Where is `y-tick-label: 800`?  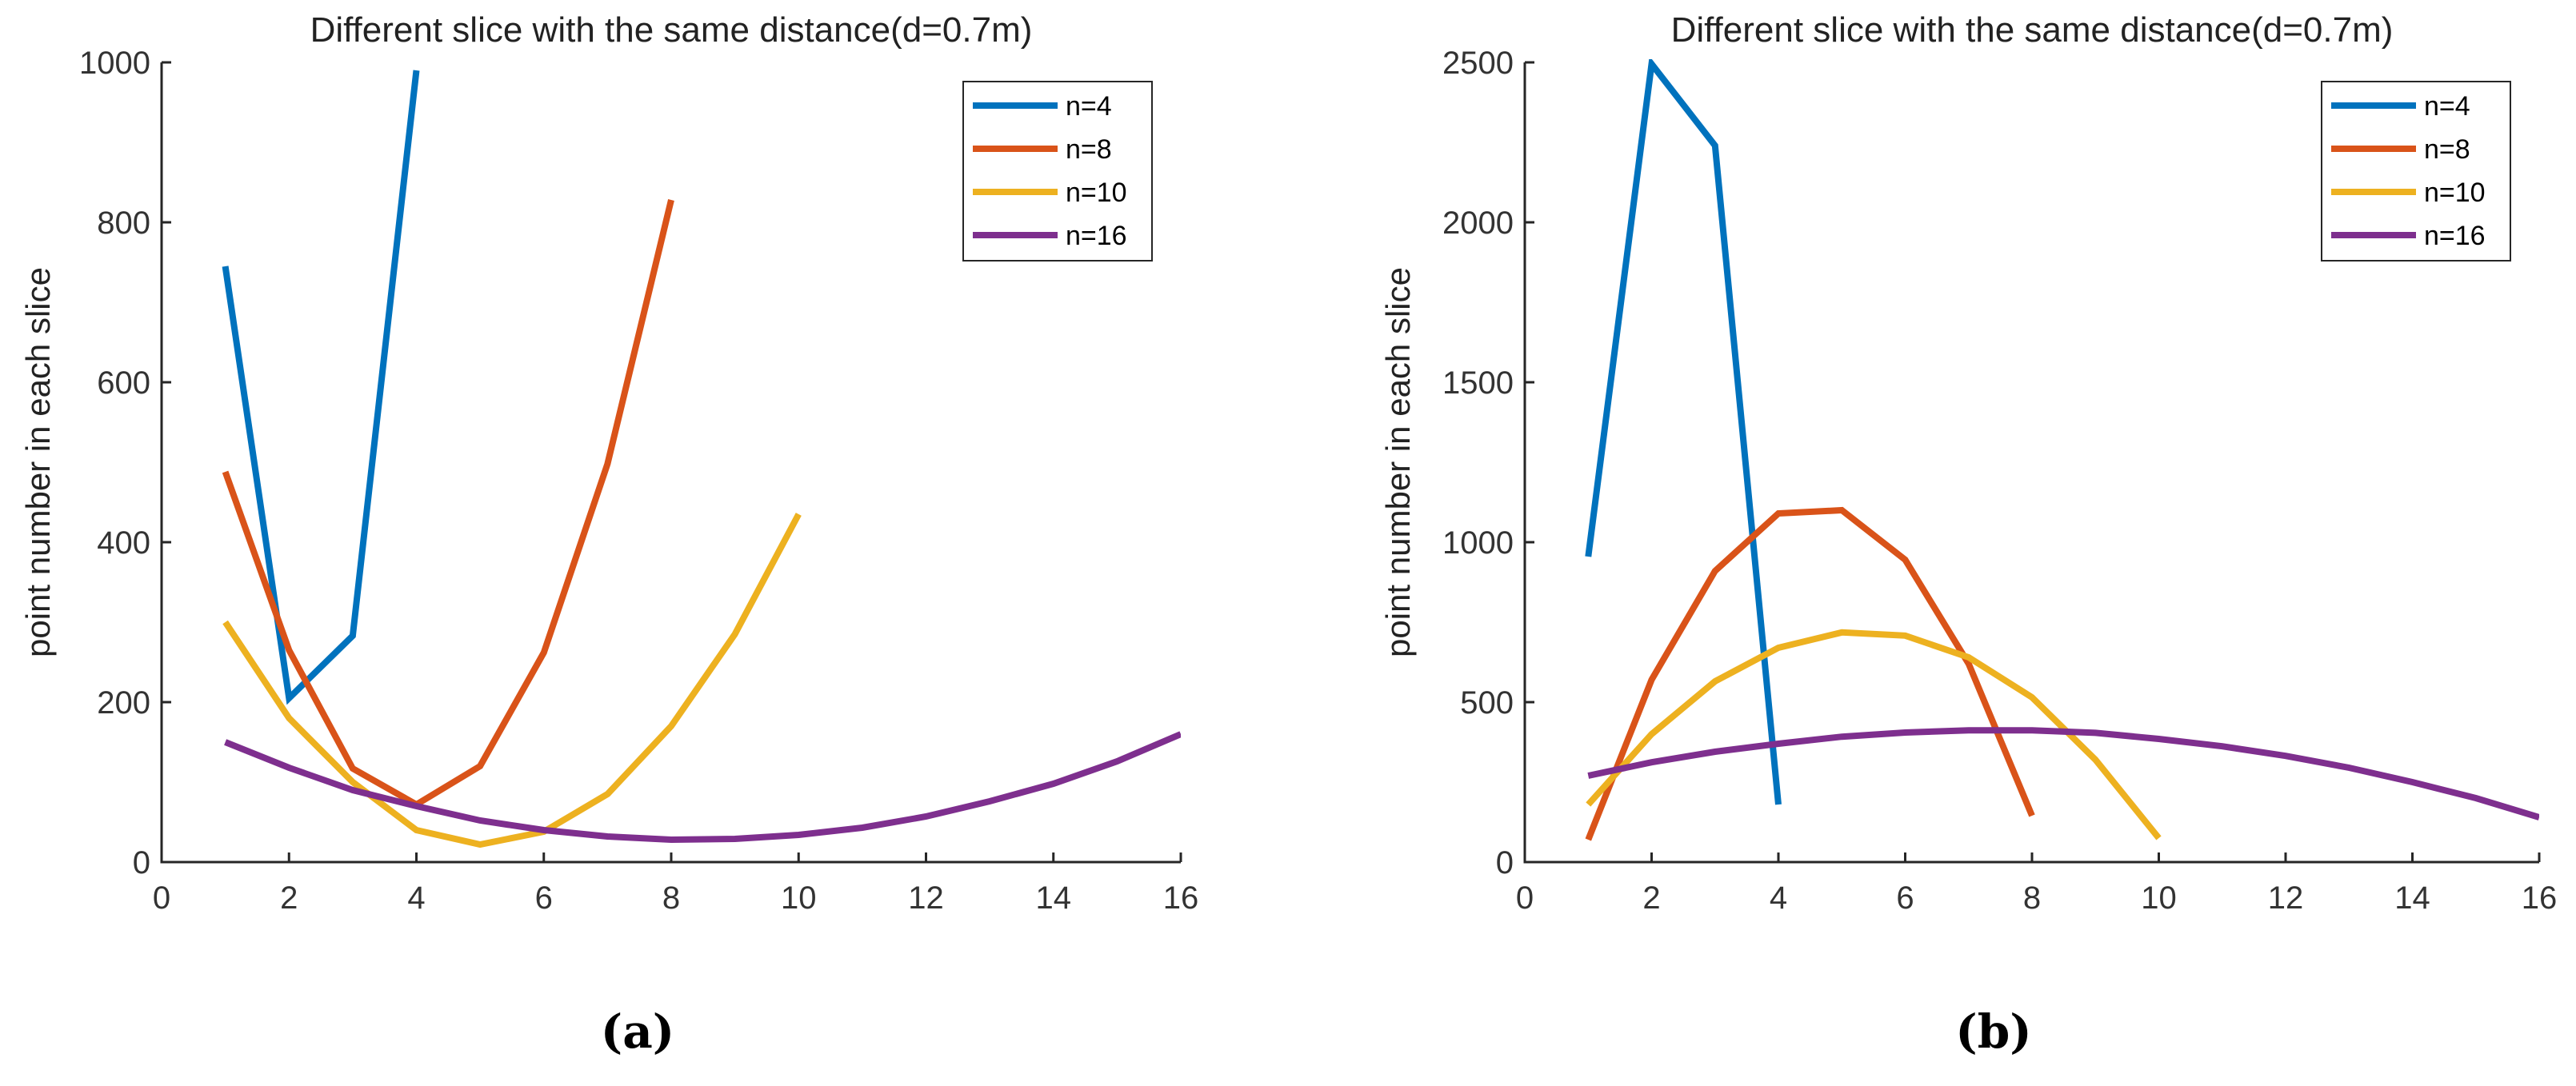
y-tick-label: 800 is located at coordinates (123, 223).